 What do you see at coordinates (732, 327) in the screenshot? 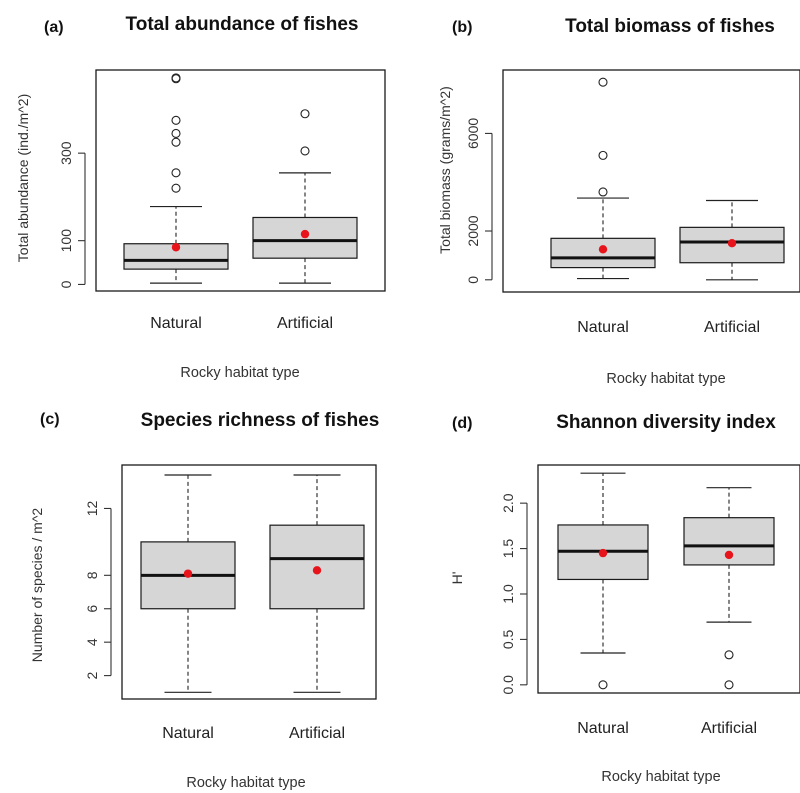
I see `panel-b-x-tick-label-artificial: Artificial` at bounding box center [732, 327].